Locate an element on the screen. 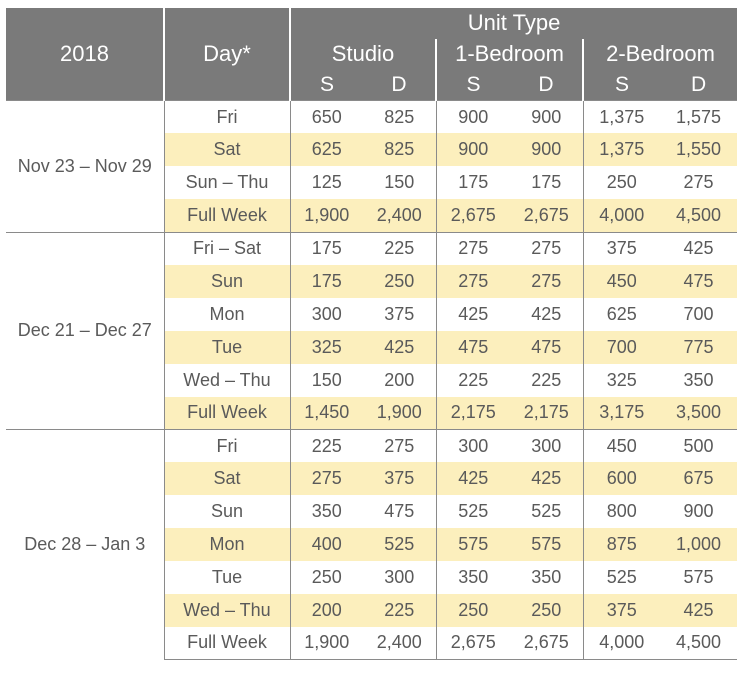 The width and height of the screenshot is (744, 674). table-row: Full Week 1,450 1,900 2,175 2,175 3,175 3,500 is located at coordinates (372, 413).